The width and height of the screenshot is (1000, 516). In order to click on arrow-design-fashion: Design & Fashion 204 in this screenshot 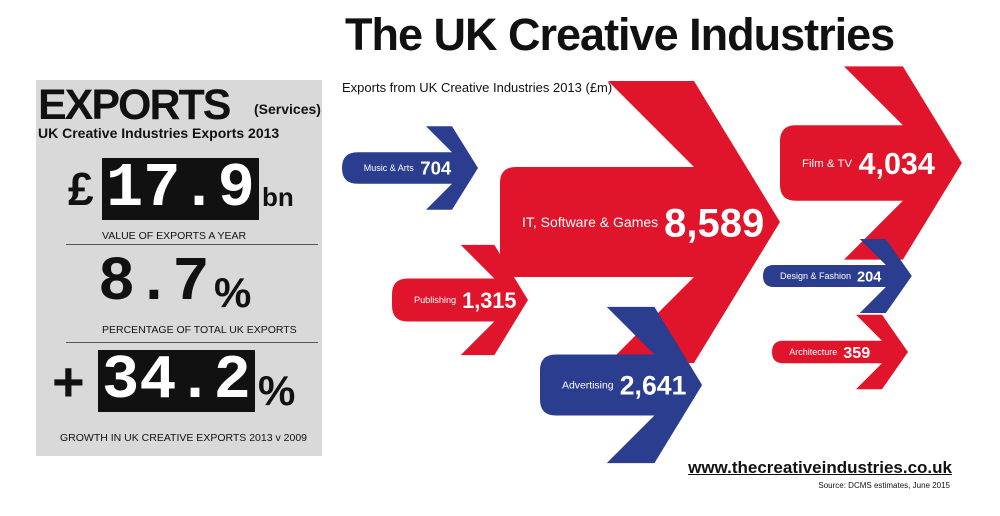, I will do `click(837, 276)`.